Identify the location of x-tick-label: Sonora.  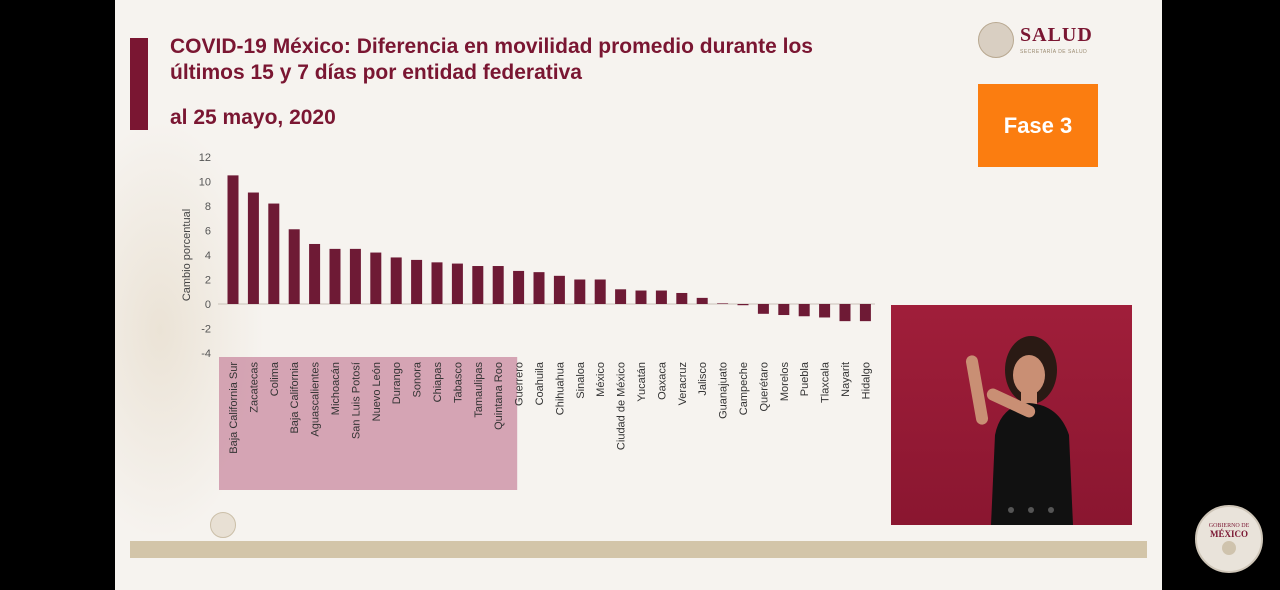
(418, 379).